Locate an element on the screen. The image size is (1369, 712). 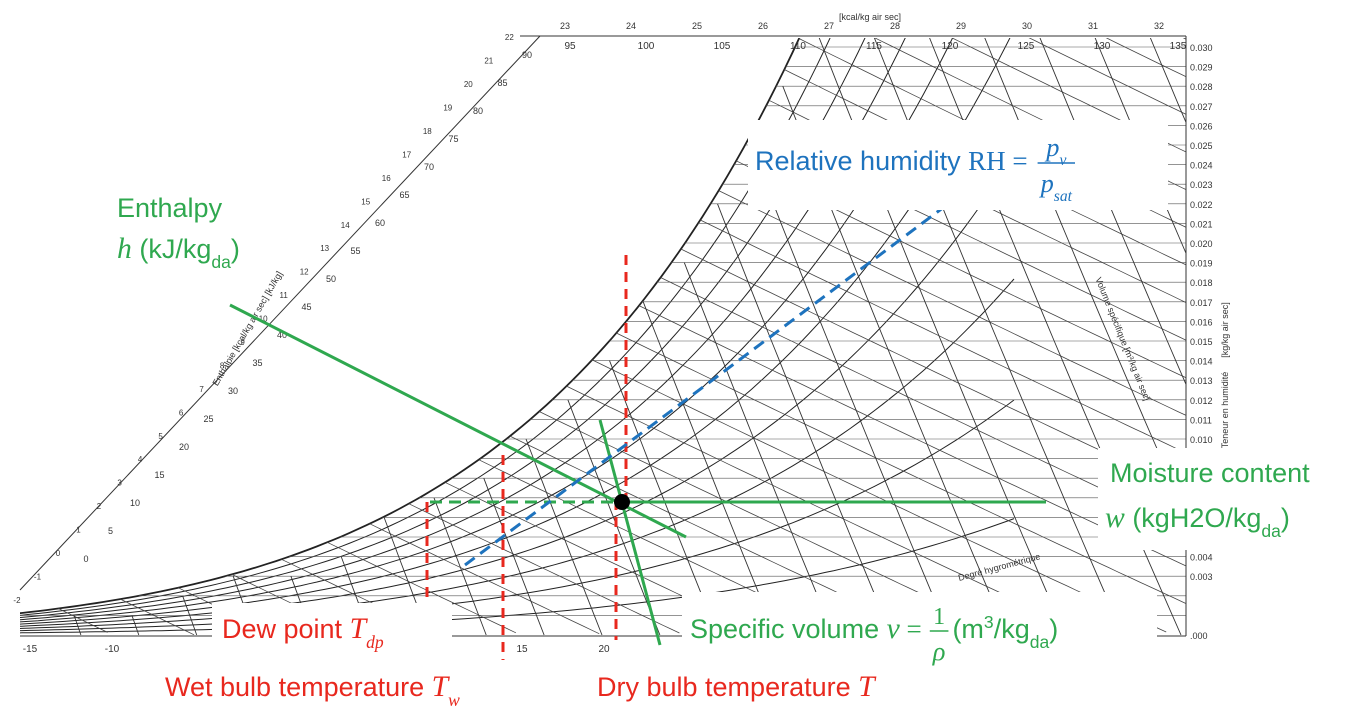
enthalpy-line is located at coordinates (458, 421).